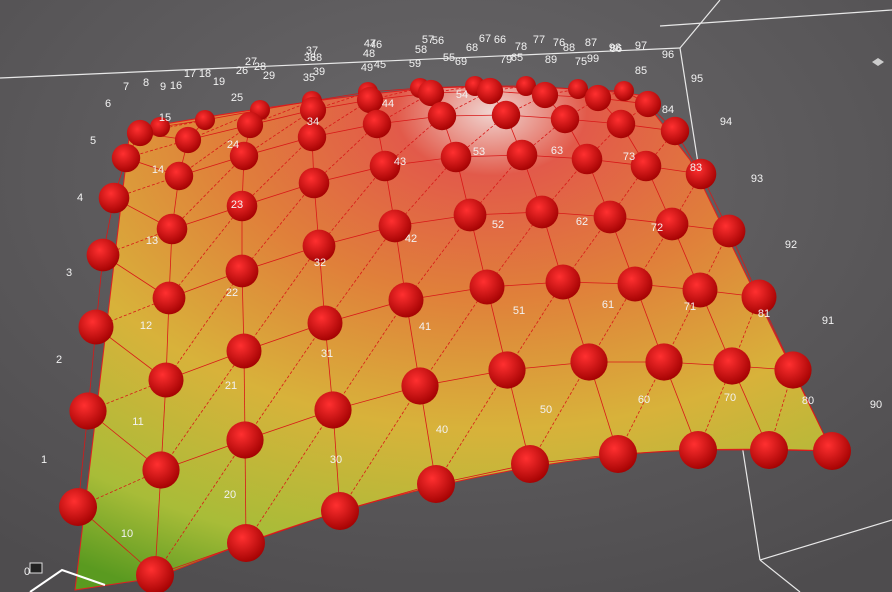 The height and width of the screenshot is (592, 892). What do you see at coordinates (69, 273) in the screenshot?
I see `vertex-label: 3` at bounding box center [69, 273].